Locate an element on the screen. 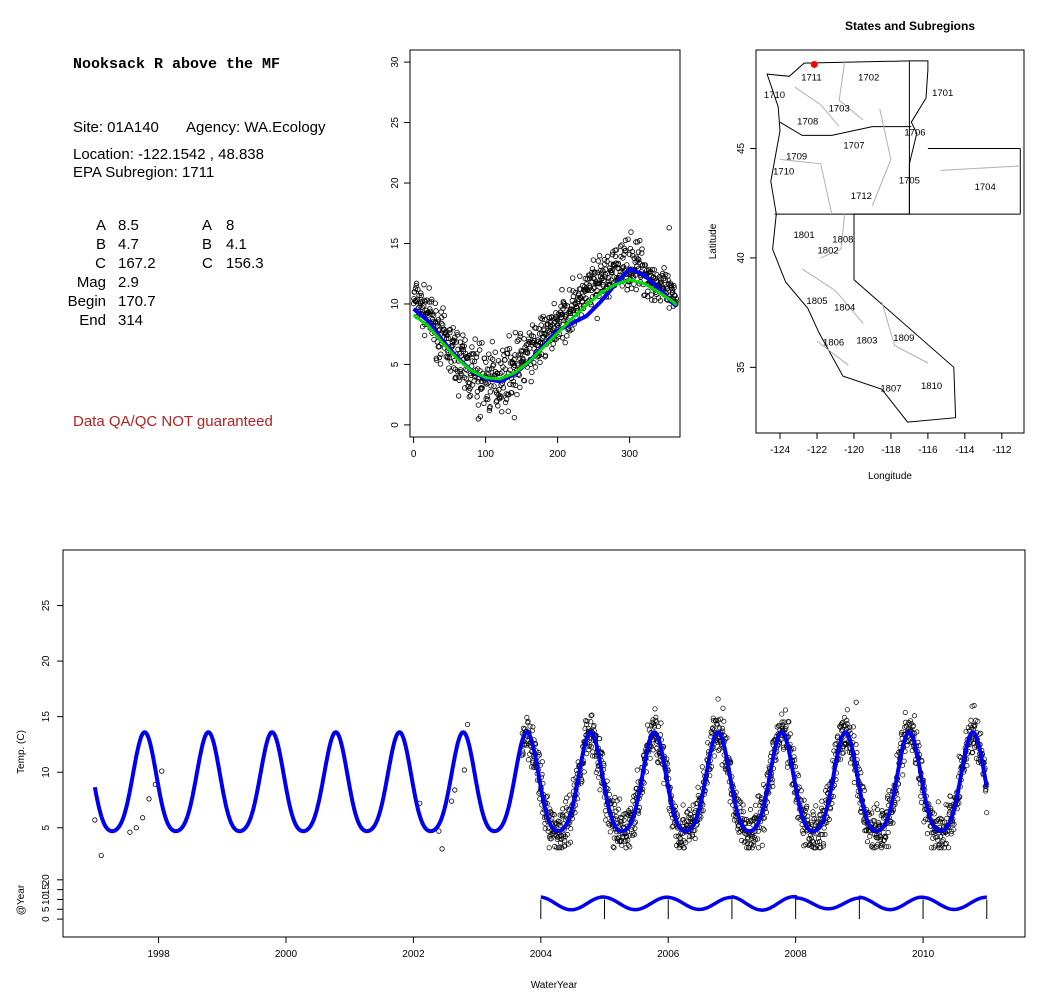  coef-value: 4.1 is located at coordinates (236, 244).